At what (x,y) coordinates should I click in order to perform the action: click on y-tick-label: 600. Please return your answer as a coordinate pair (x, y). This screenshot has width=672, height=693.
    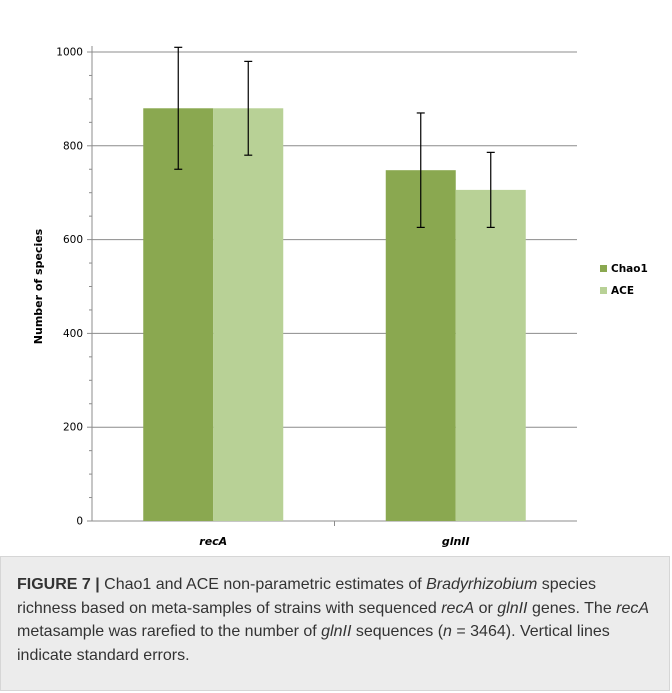
    Looking at the image, I should click on (73, 240).